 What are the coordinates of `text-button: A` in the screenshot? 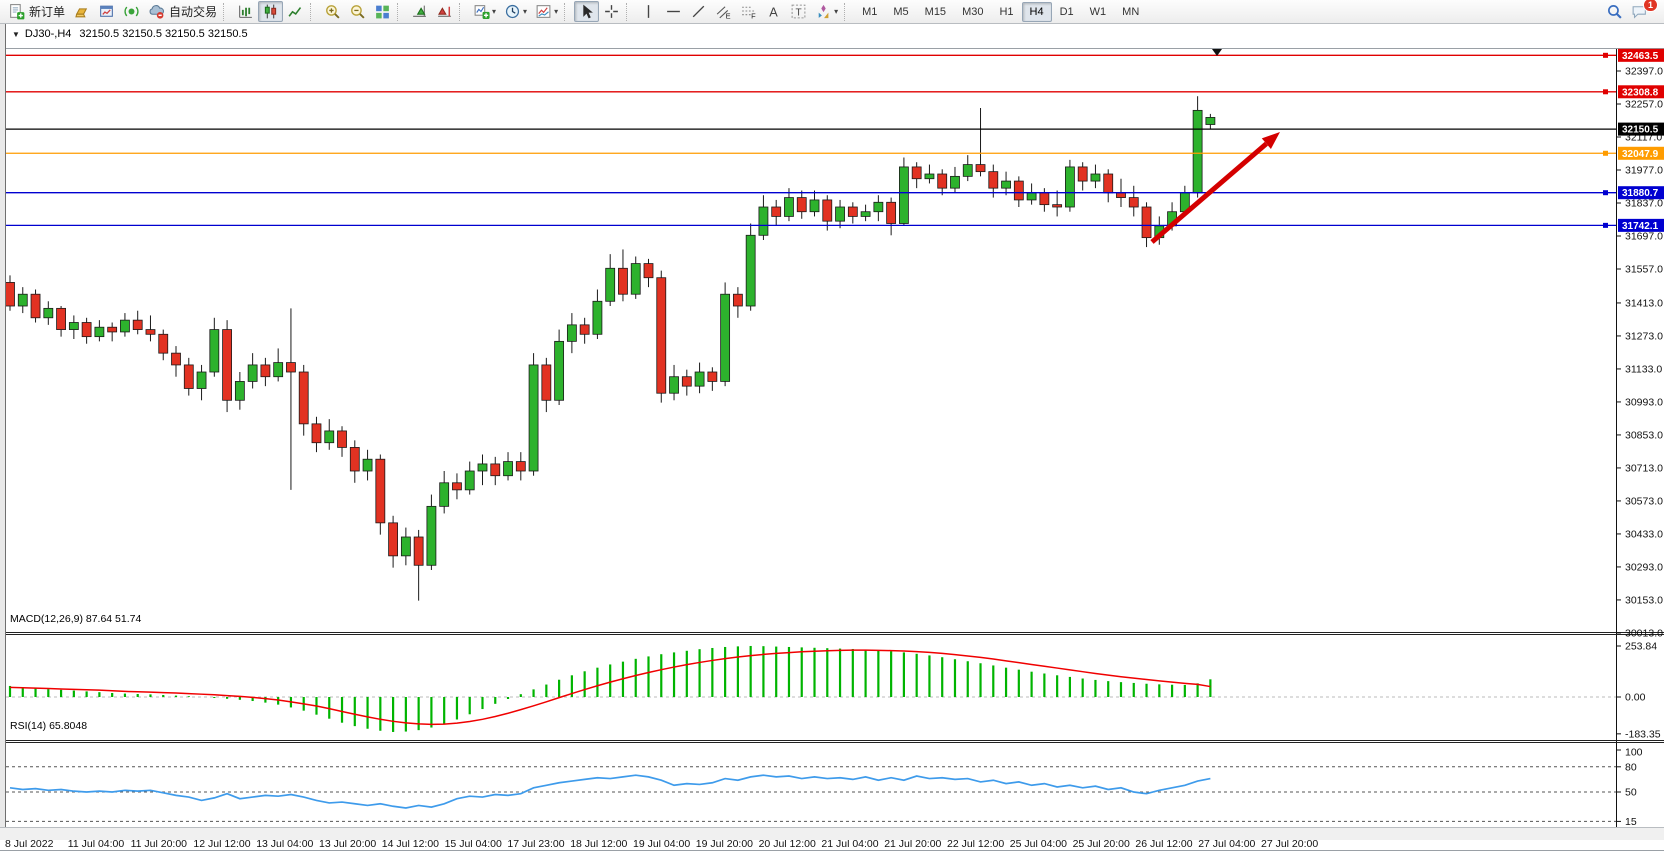 It's located at (773, 11).